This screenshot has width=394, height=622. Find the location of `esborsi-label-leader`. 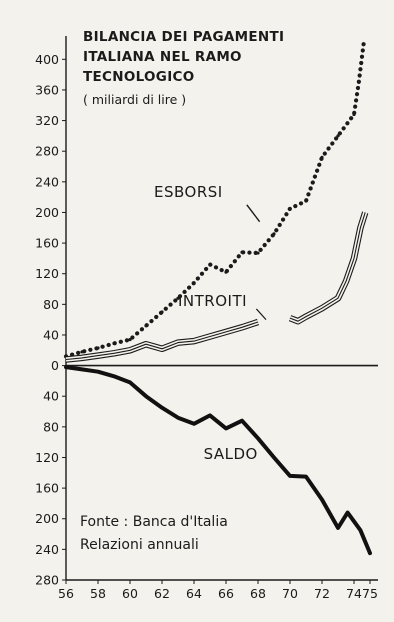

esborsi-label-leader is located at coordinates (253, 213).